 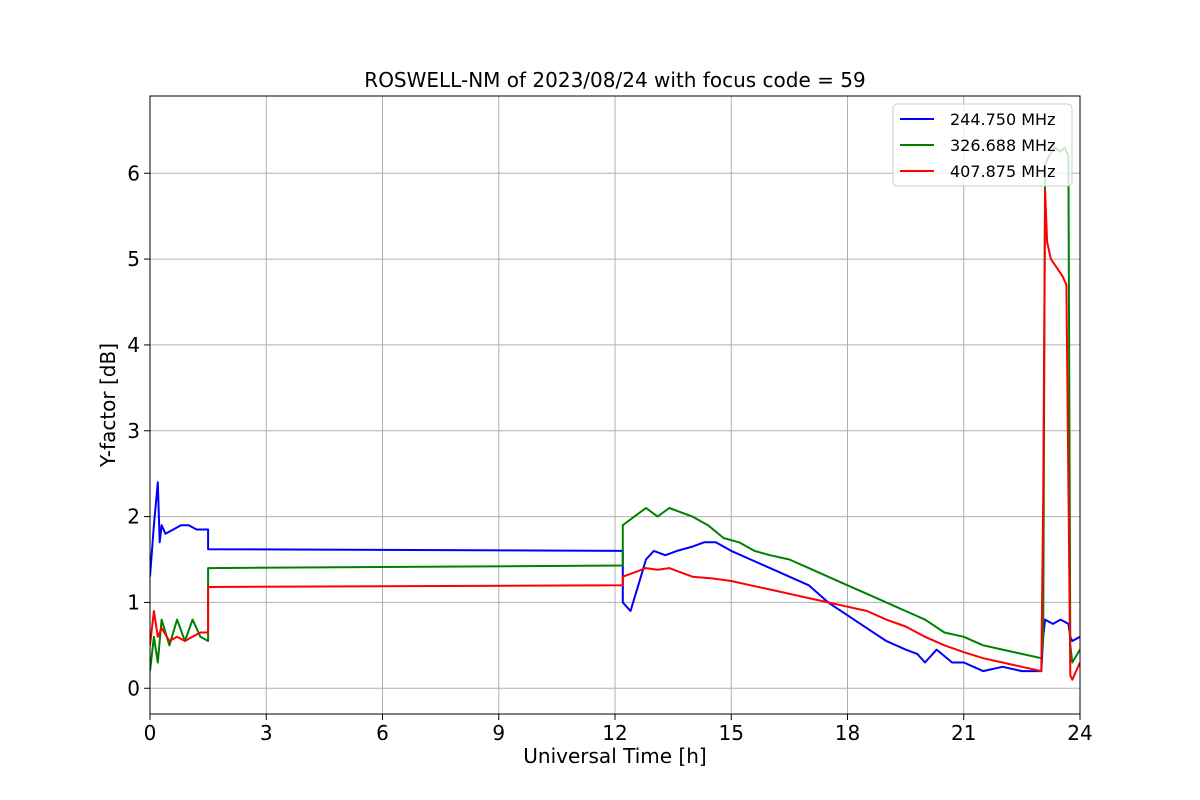 What do you see at coordinates (1002, 145) in the screenshot?
I see `legend-label-2: 326.688 MHz` at bounding box center [1002, 145].